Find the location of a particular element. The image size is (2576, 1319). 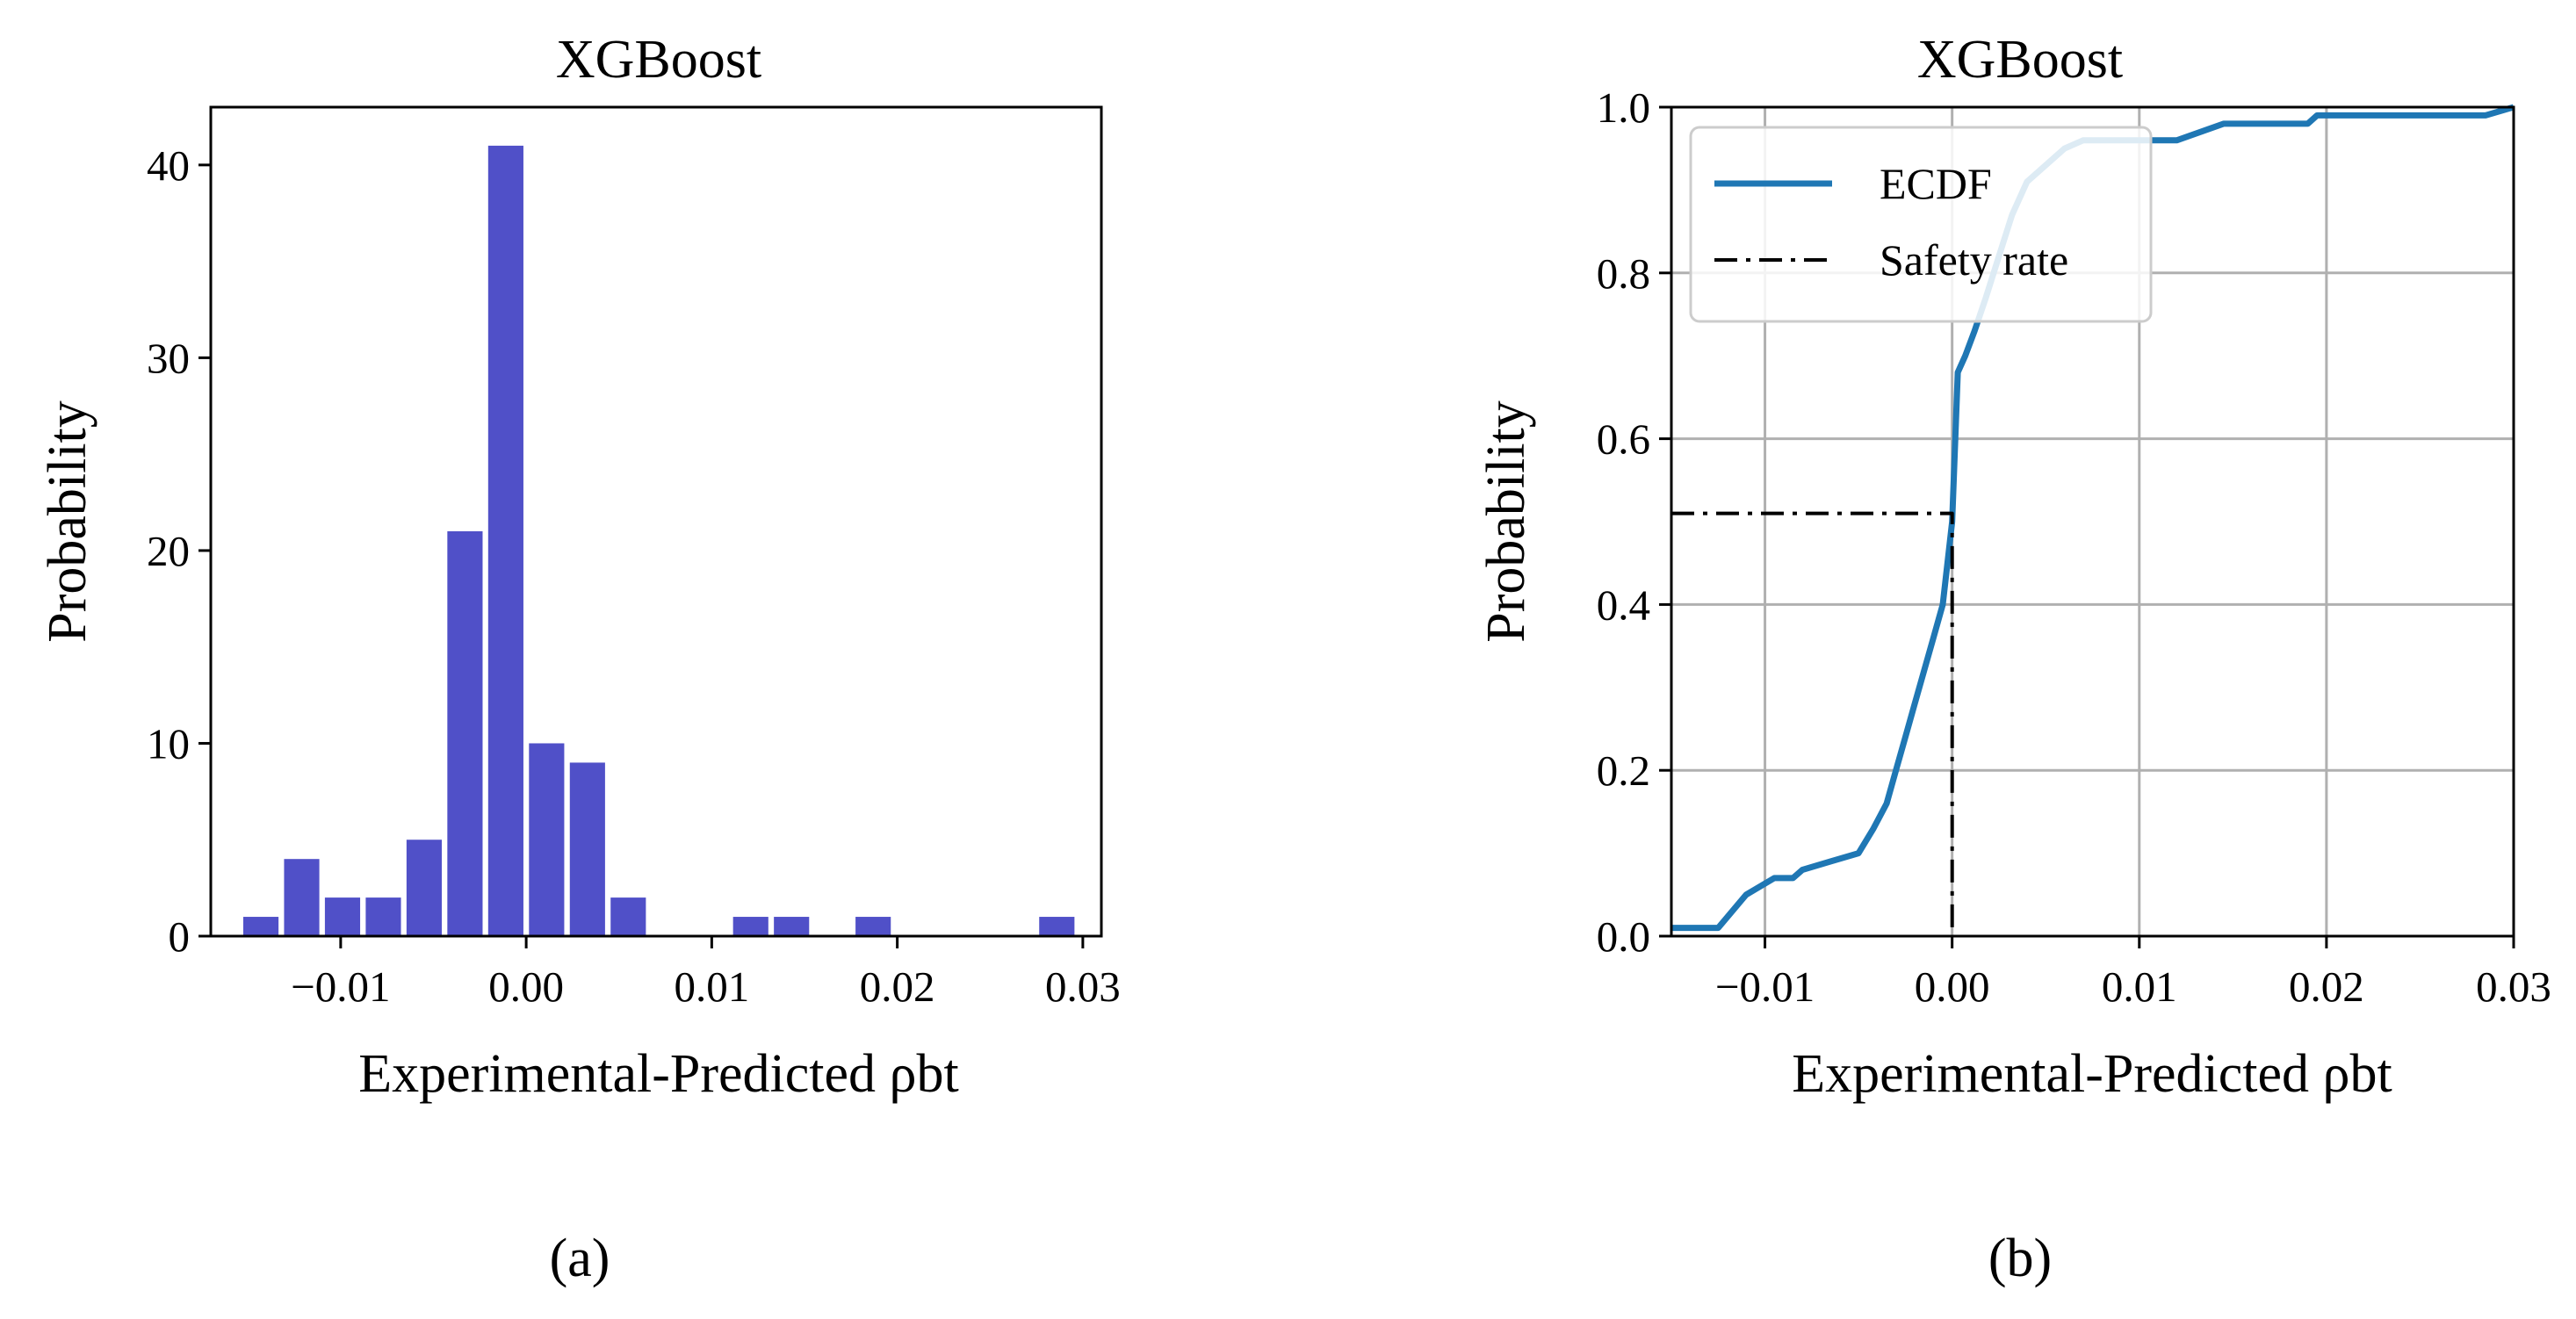

histogram-x-ticks: −0.01 0.00 0.01 0.02 0.03 is located at coordinates (706, 973).